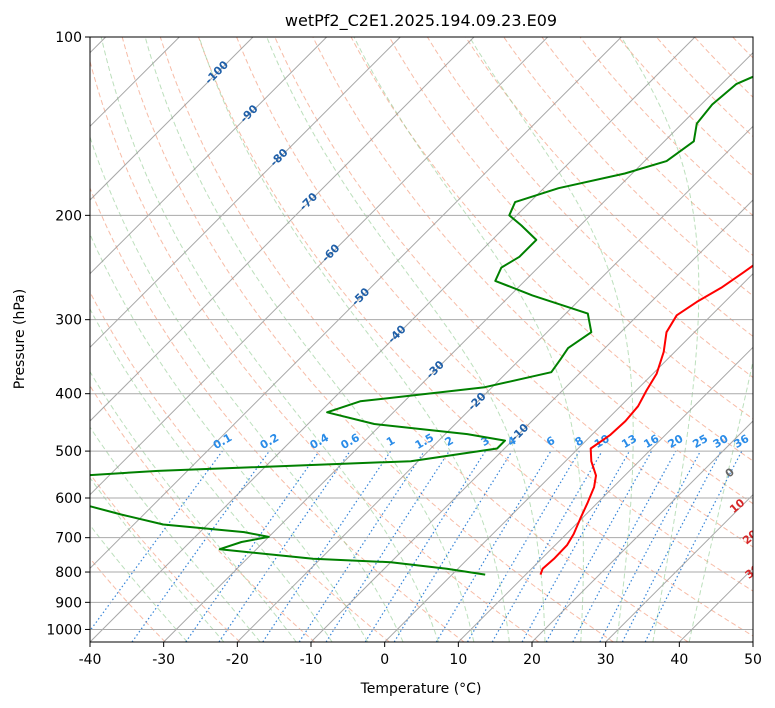  I want to click on x-axis: -40 -30 -20 -10 0 10 20 30 40 50, so click(420, 655).